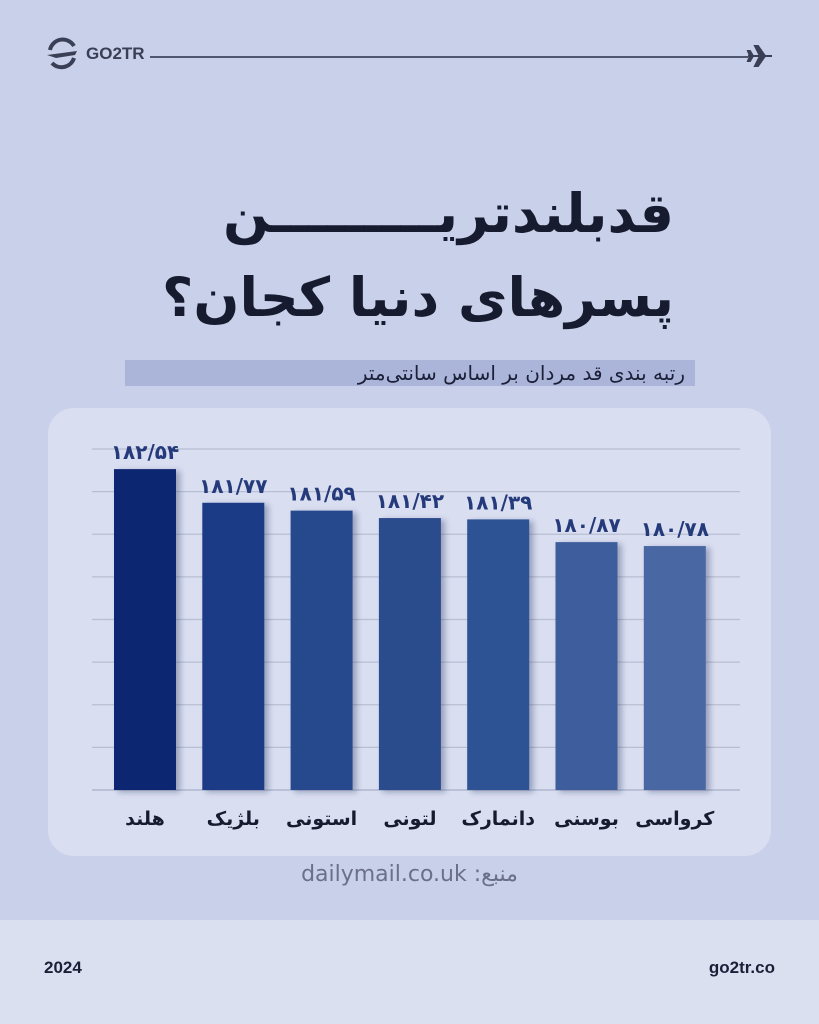 The image size is (819, 1024). What do you see at coordinates (233, 486) in the screenshot?
I see `data-label: ۱۸۱/۷۷` at bounding box center [233, 486].